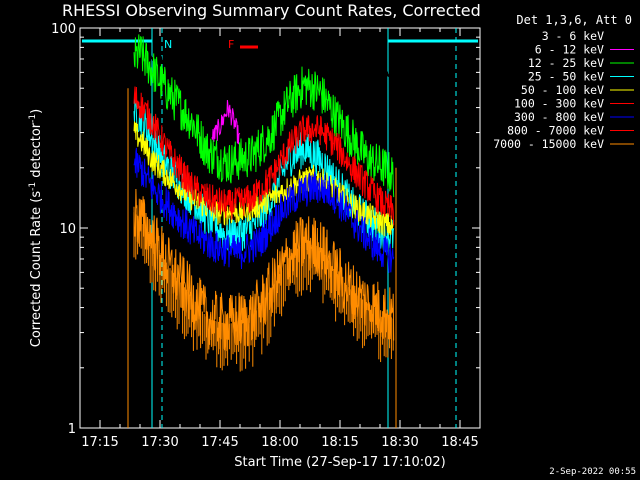  Describe the element at coordinates (99, 442) in the screenshot. I see `x-tick-label: 17:15` at that location.